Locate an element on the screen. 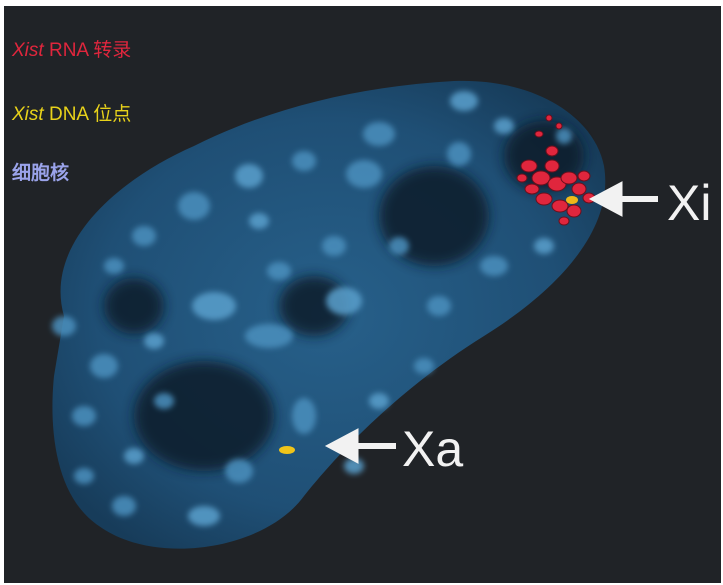  xist-dna-locus-xa is located at coordinates (287, 450).